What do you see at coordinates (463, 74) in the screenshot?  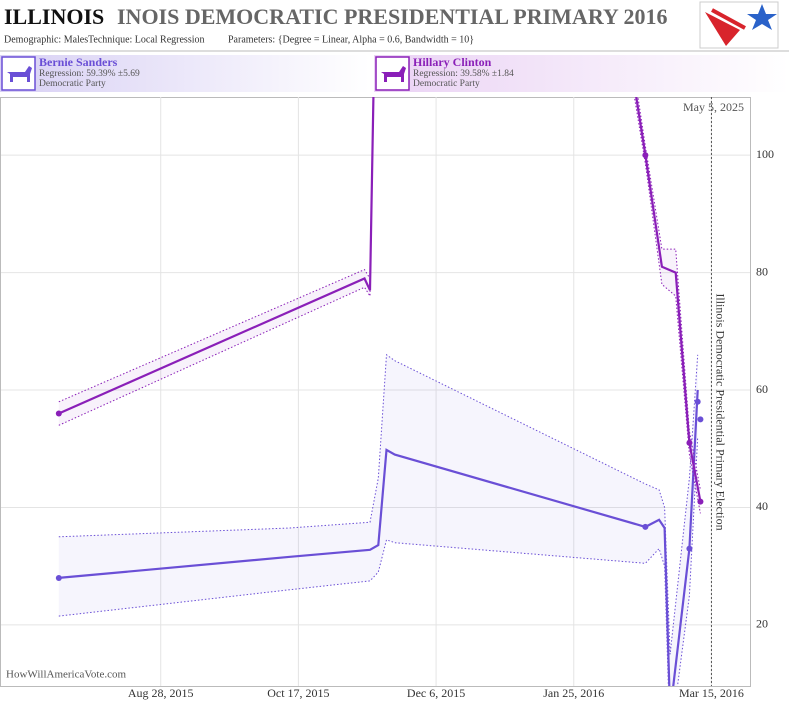 I see `legend-regression: Regression: 39.58% ±1.84` at bounding box center [463, 74].